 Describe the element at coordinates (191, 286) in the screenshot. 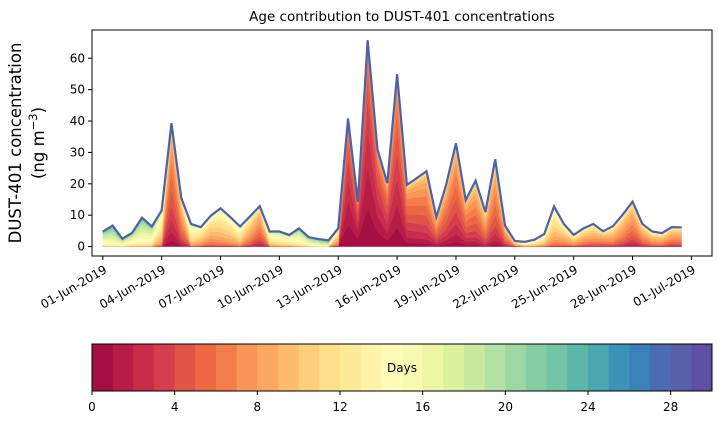

I see `x-tick-label: 07-Jun-2019` at that location.